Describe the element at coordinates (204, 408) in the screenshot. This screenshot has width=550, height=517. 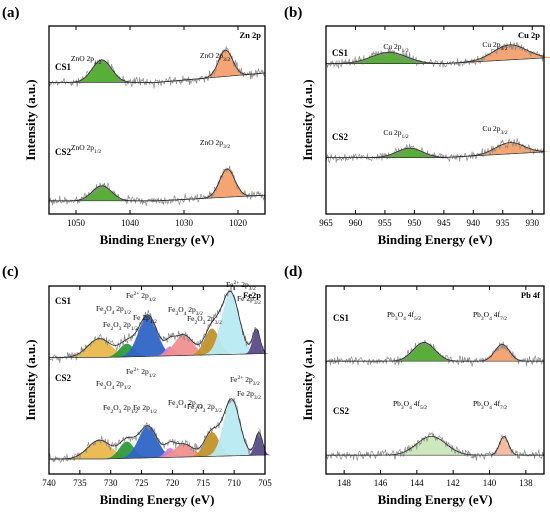
I see `peak-label: Fe2O3 2p3/2` at that location.